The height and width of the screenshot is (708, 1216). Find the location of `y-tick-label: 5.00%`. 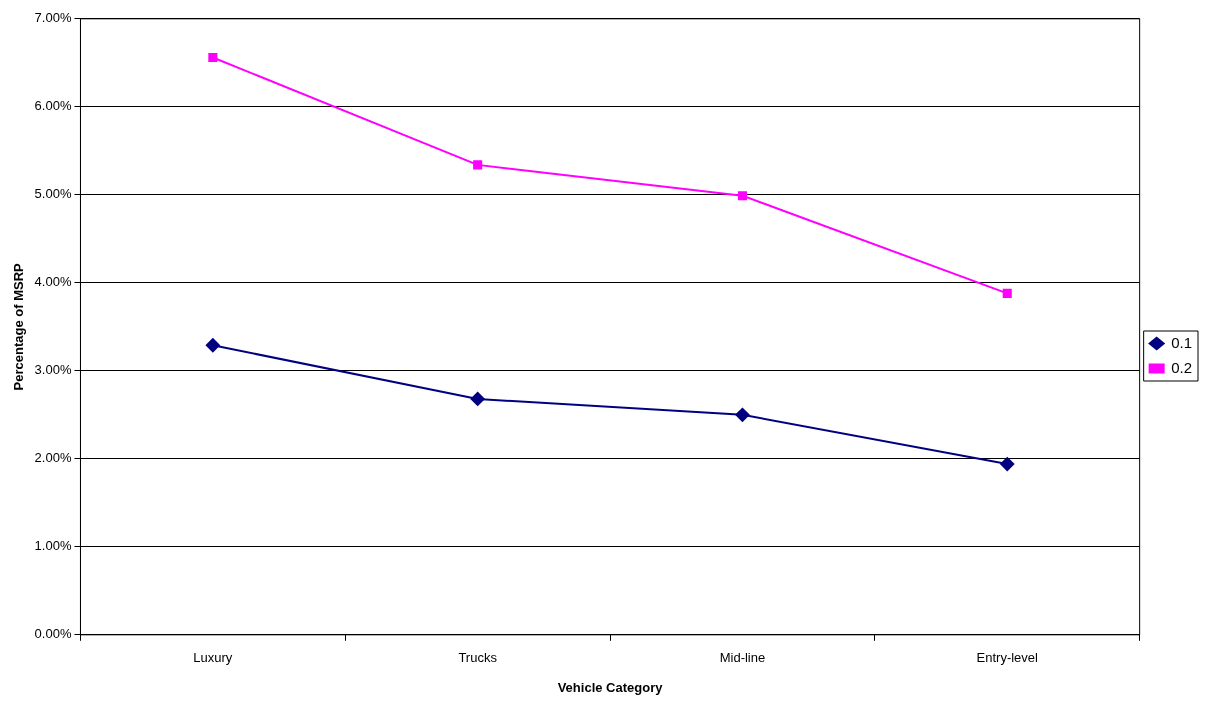

y-tick-label: 5.00% is located at coordinates (53, 194).